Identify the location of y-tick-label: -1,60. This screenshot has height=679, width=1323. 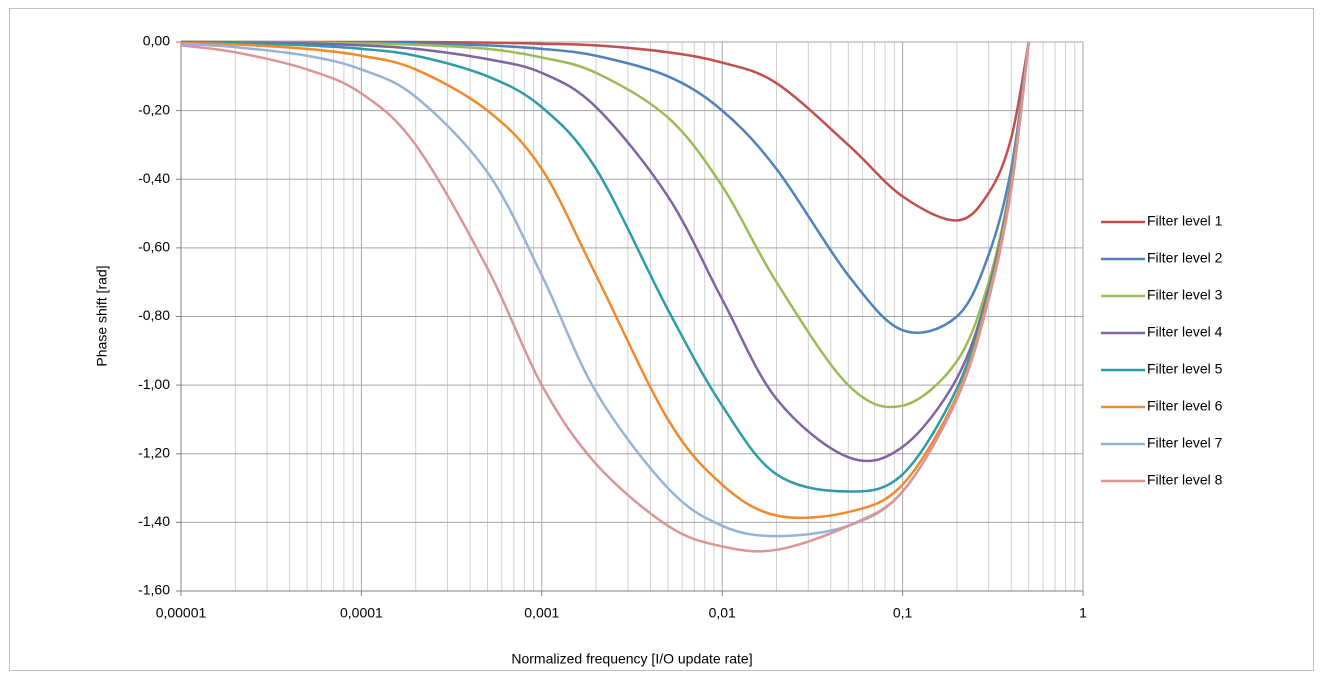
(154, 590).